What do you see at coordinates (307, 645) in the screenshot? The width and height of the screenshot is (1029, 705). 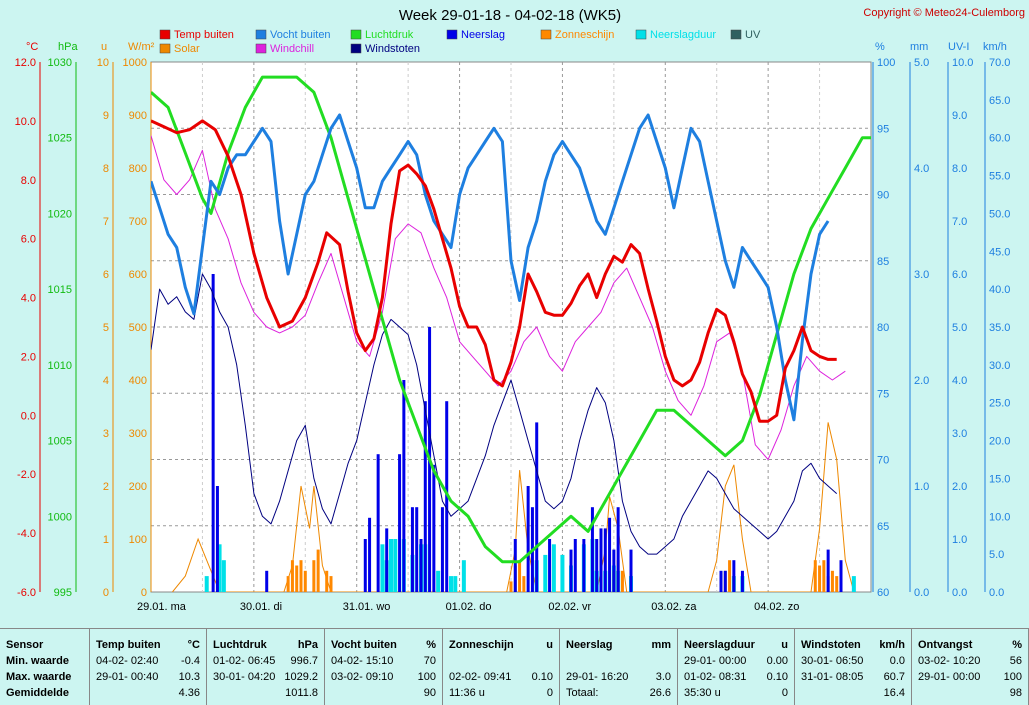 I see `stats-unit: hPa` at bounding box center [307, 645].